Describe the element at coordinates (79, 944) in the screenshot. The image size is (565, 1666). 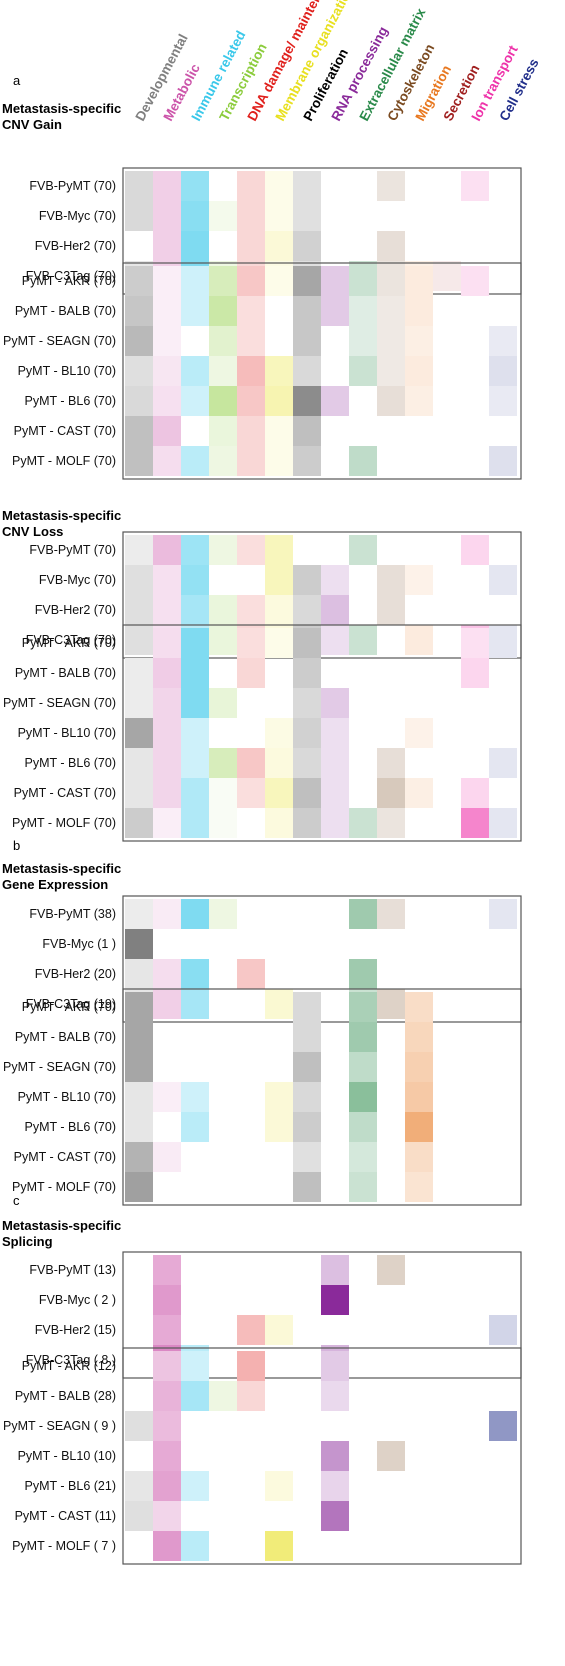
I see `row-label: FVB-Myc (1 )` at that location.